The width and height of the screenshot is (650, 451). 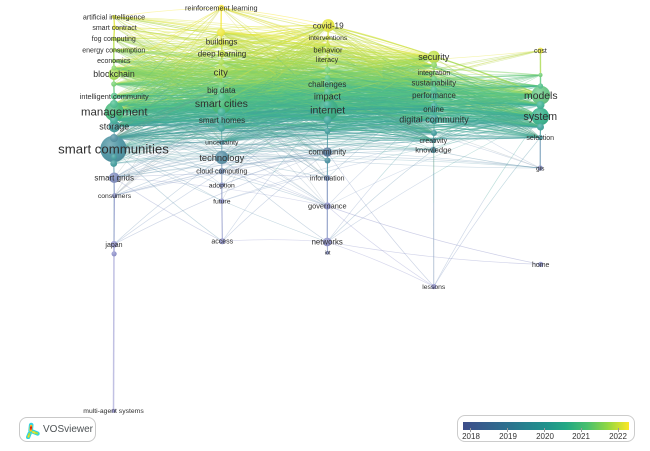 I want to click on svg-text: fog computing, so click(x=114, y=39).